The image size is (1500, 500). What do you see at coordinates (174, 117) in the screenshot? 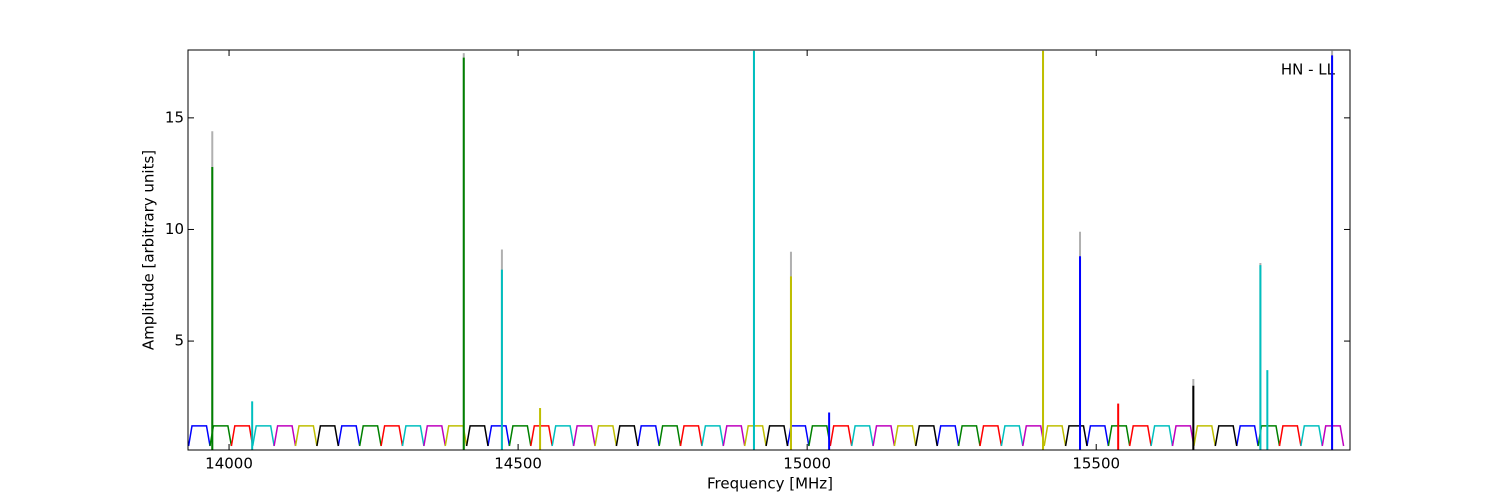
I see `y-tick-label: 15` at bounding box center [174, 117].